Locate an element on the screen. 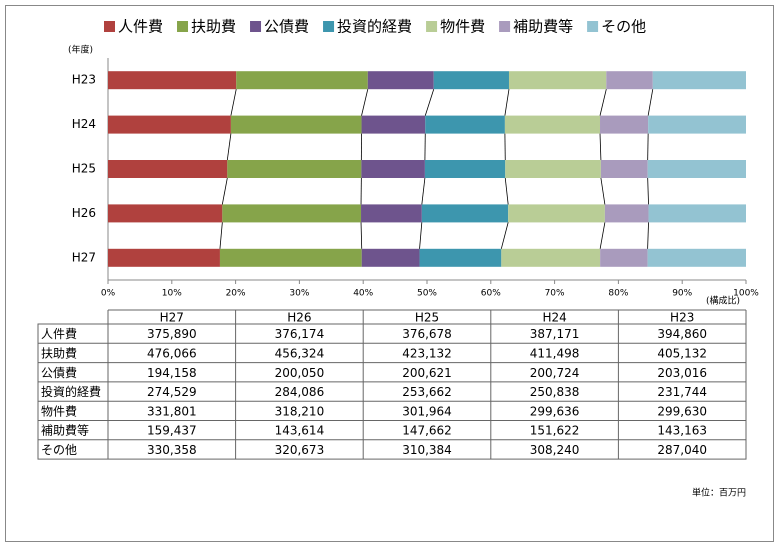  x-tick-label: 70% is located at coordinates (555, 294).